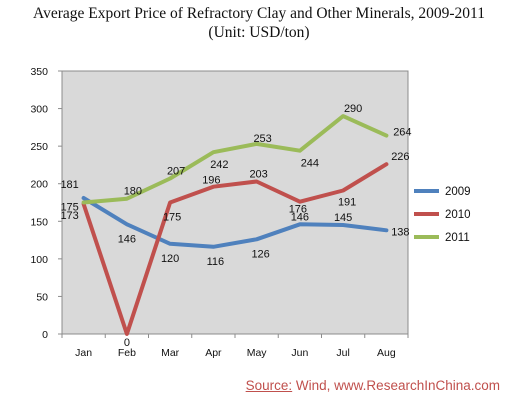 This screenshot has width=518, height=405. I want to click on data-label-2010: 176, so click(298, 210).